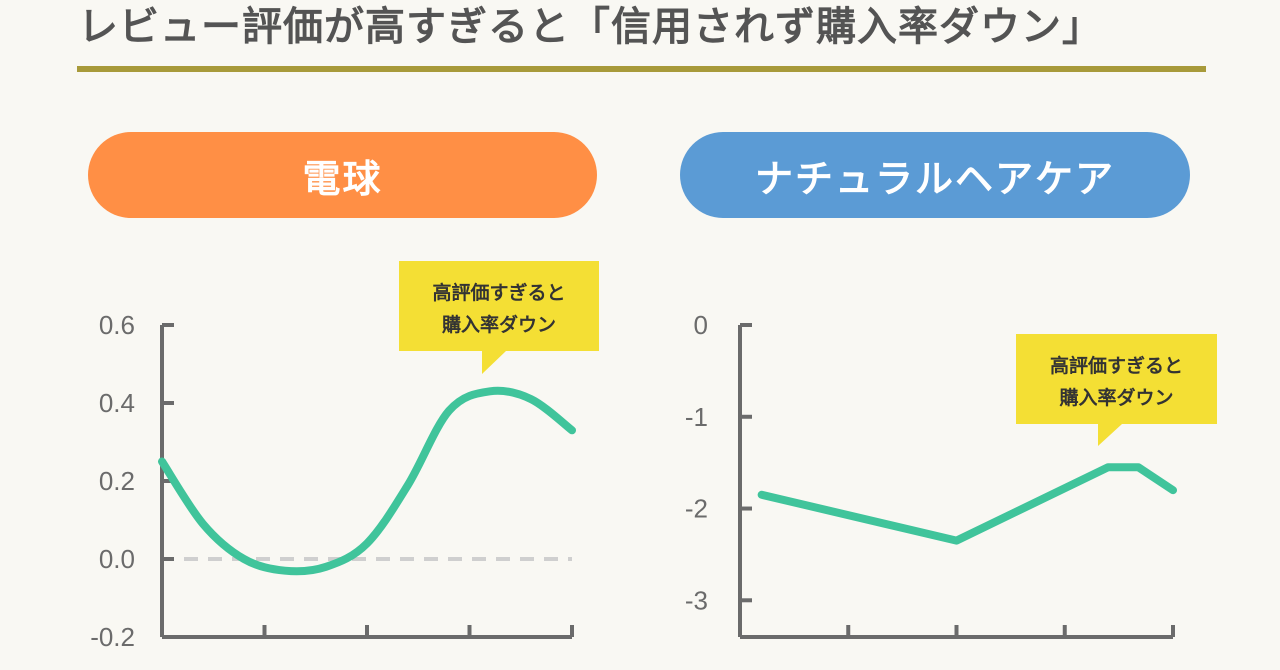 The height and width of the screenshot is (670, 1280). What do you see at coordinates (641, 69) in the screenshot?
I see `title-underline` at bounding box center [641, 69].